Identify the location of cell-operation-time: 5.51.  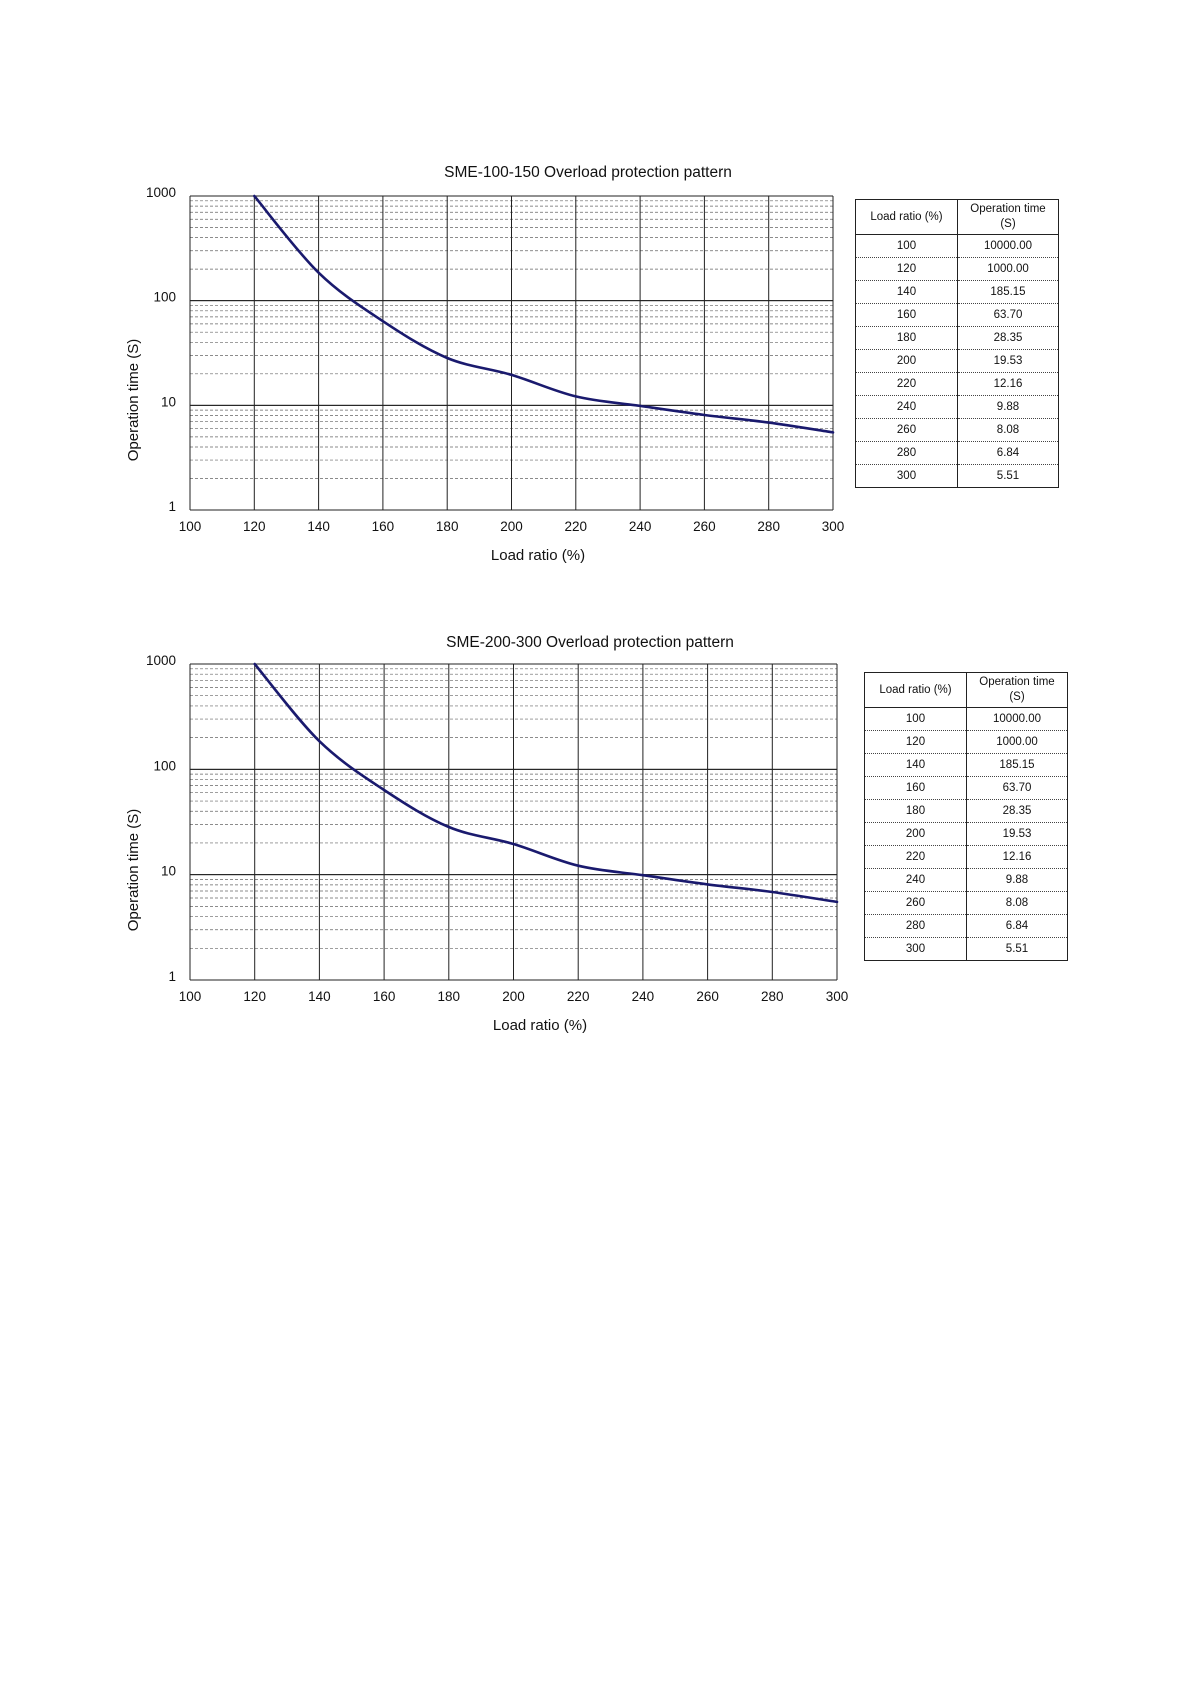
(1017, 949).